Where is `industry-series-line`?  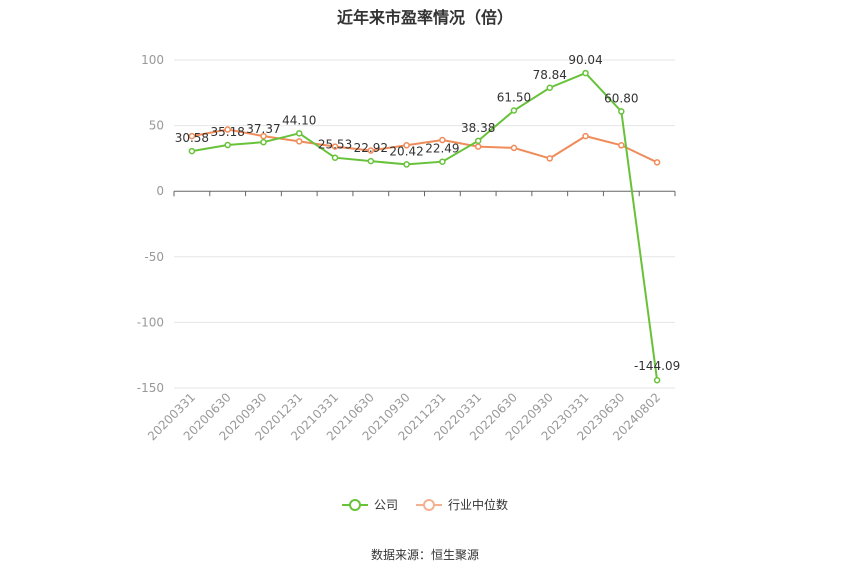
industry-series-line is located at coordinates (424, 146).